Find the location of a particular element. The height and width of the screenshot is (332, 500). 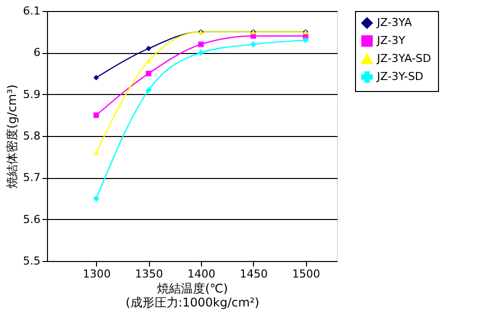

legend-label: JZ-3Y is located at coordinates (391, 40).